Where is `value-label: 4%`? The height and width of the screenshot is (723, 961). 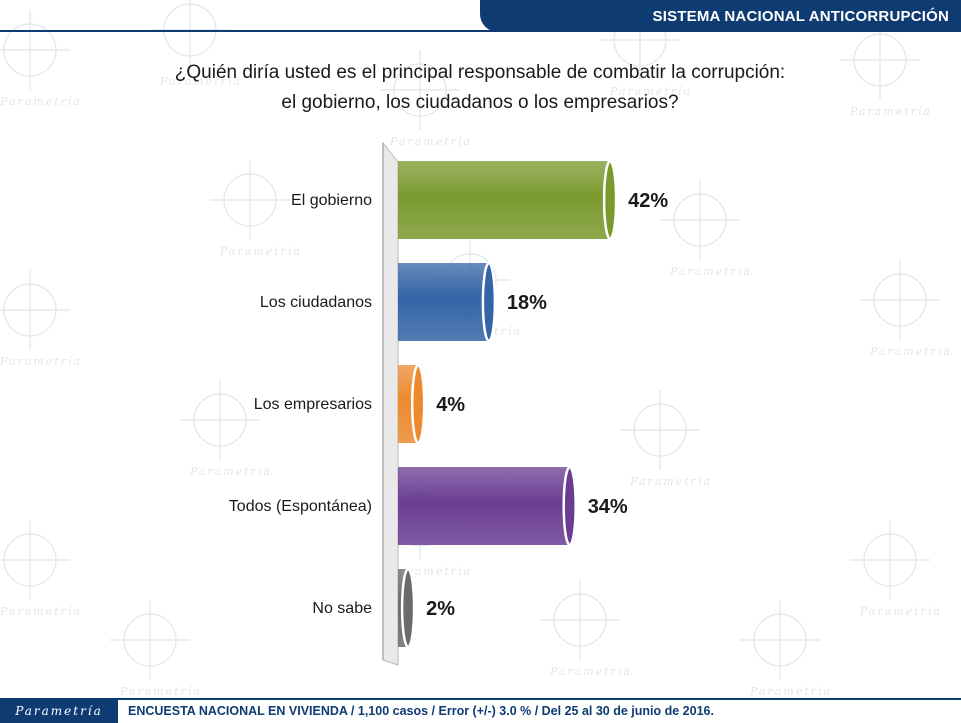
value-label: 4% is located at coordinates (450, 405).